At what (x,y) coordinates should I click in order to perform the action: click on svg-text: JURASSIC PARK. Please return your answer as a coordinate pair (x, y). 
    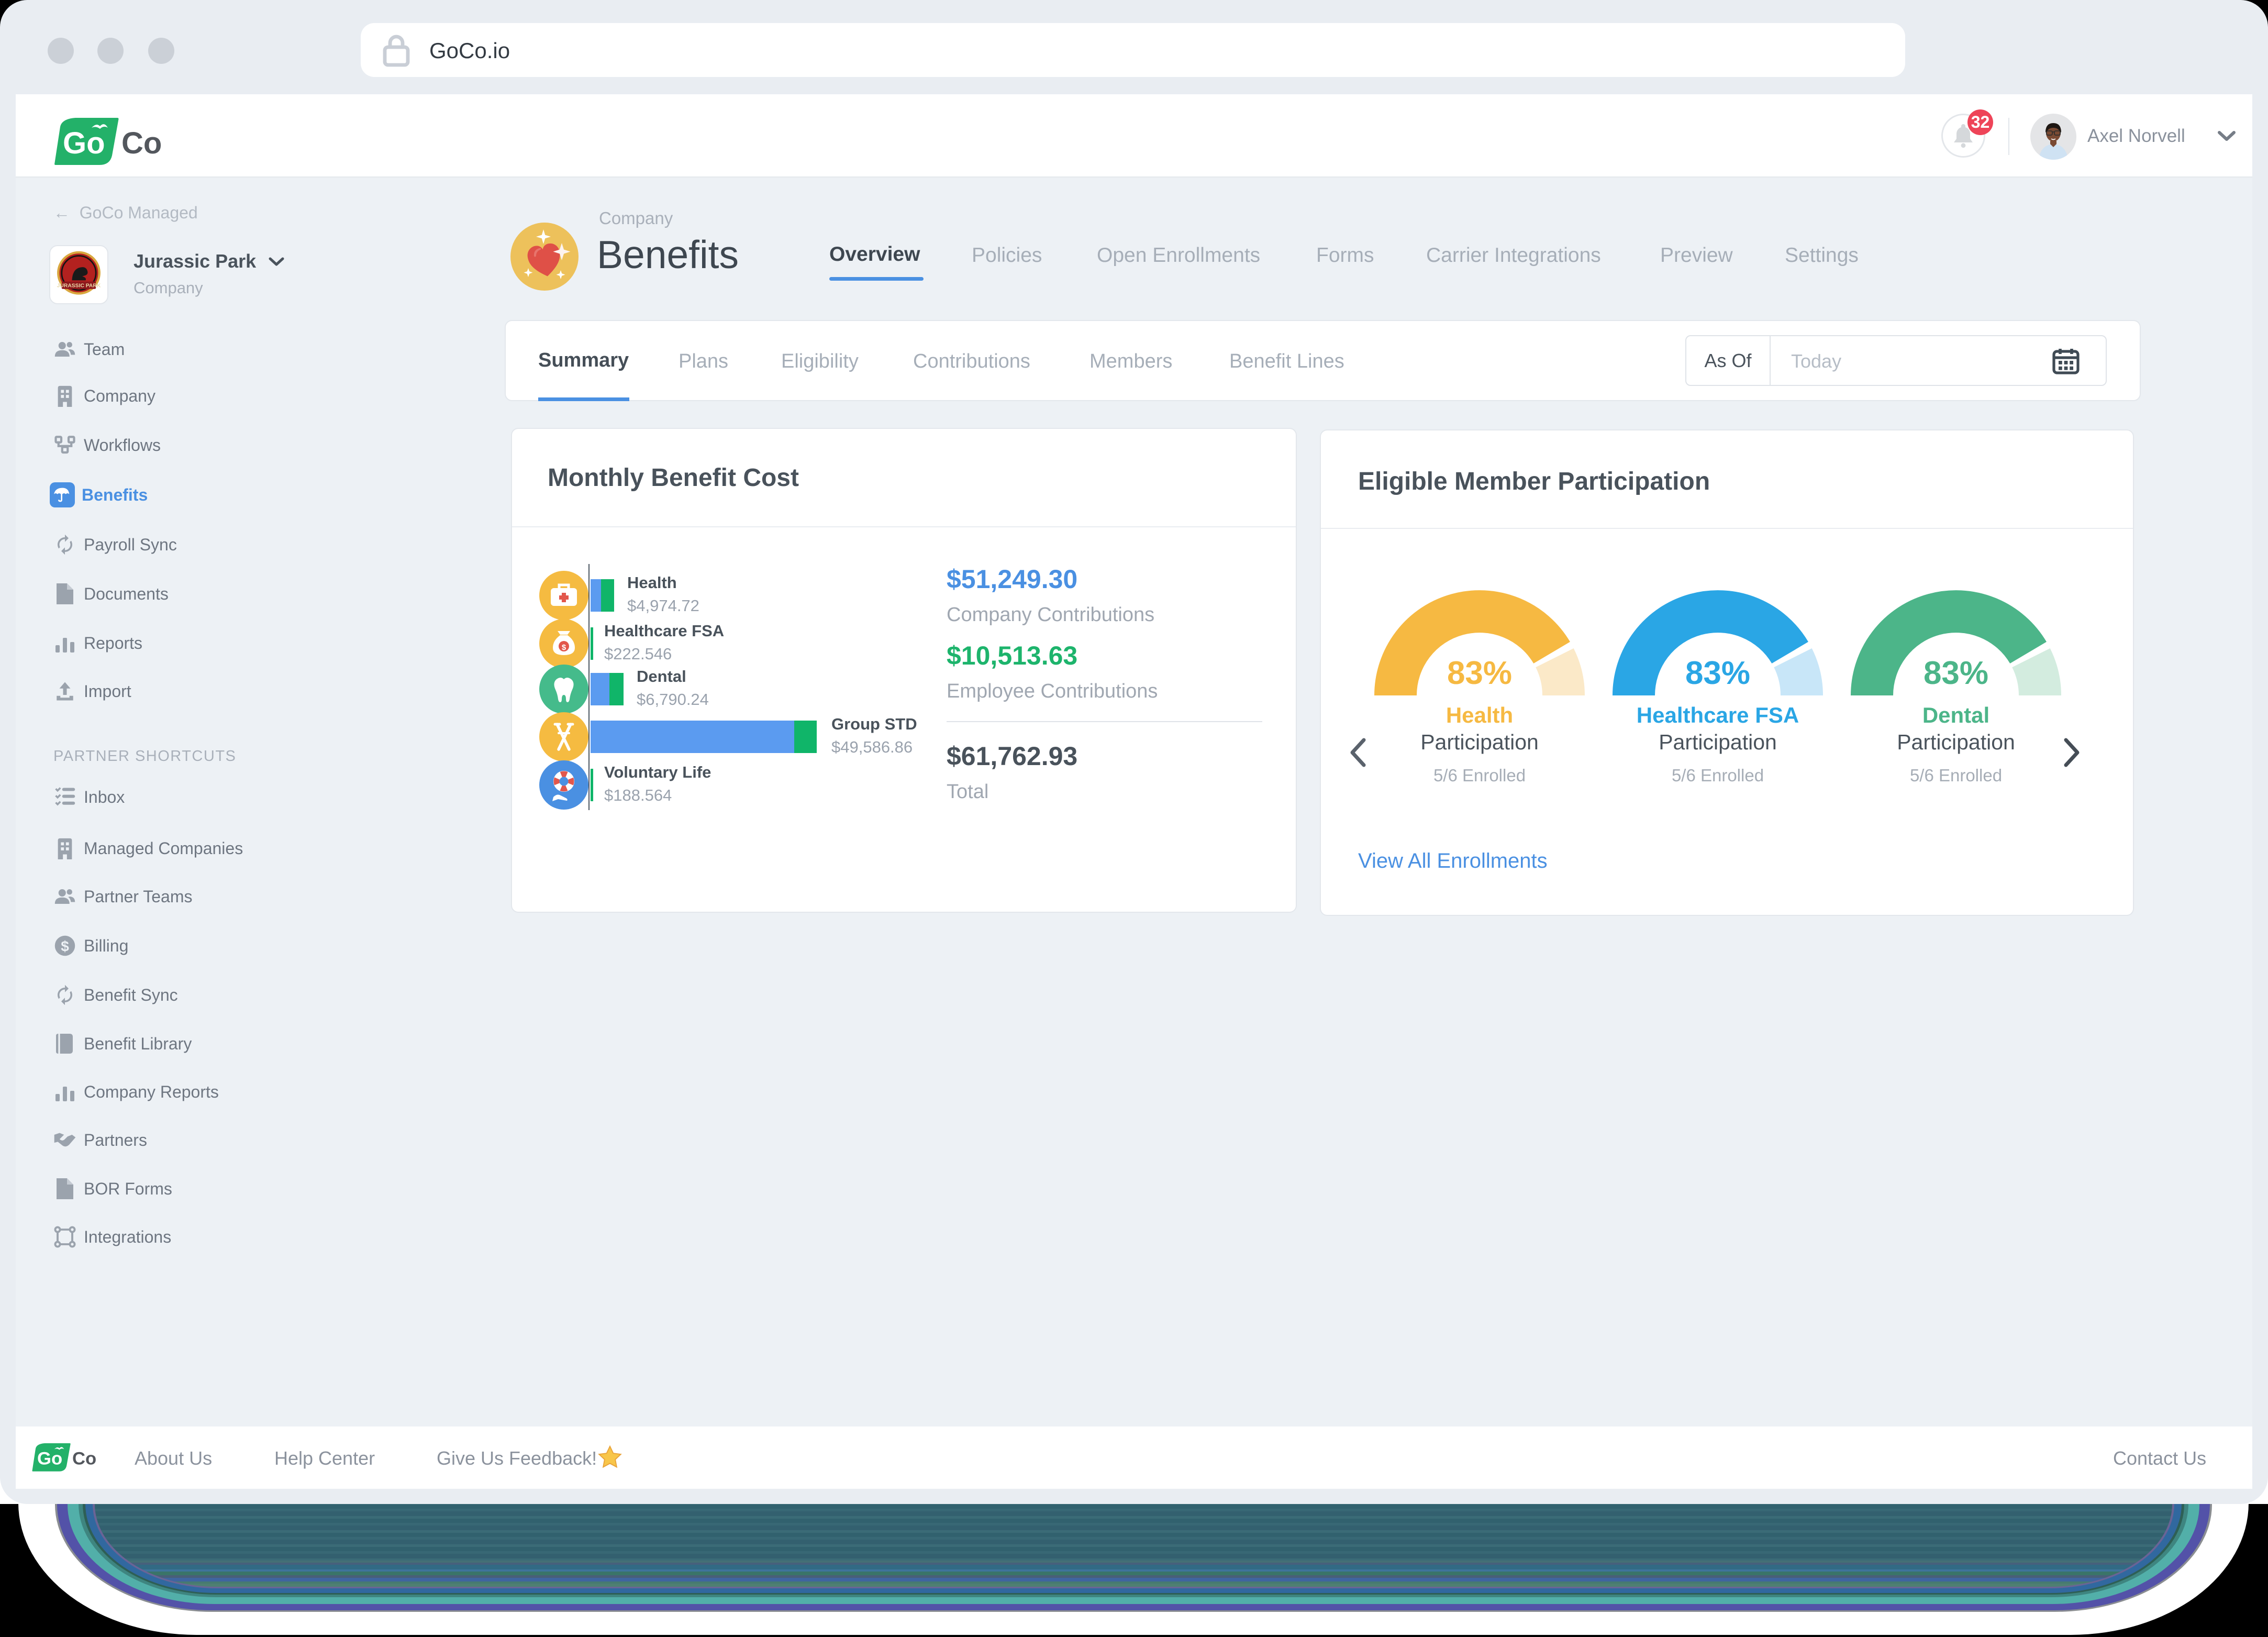
    Looking at the image, I should click on (79, 286).